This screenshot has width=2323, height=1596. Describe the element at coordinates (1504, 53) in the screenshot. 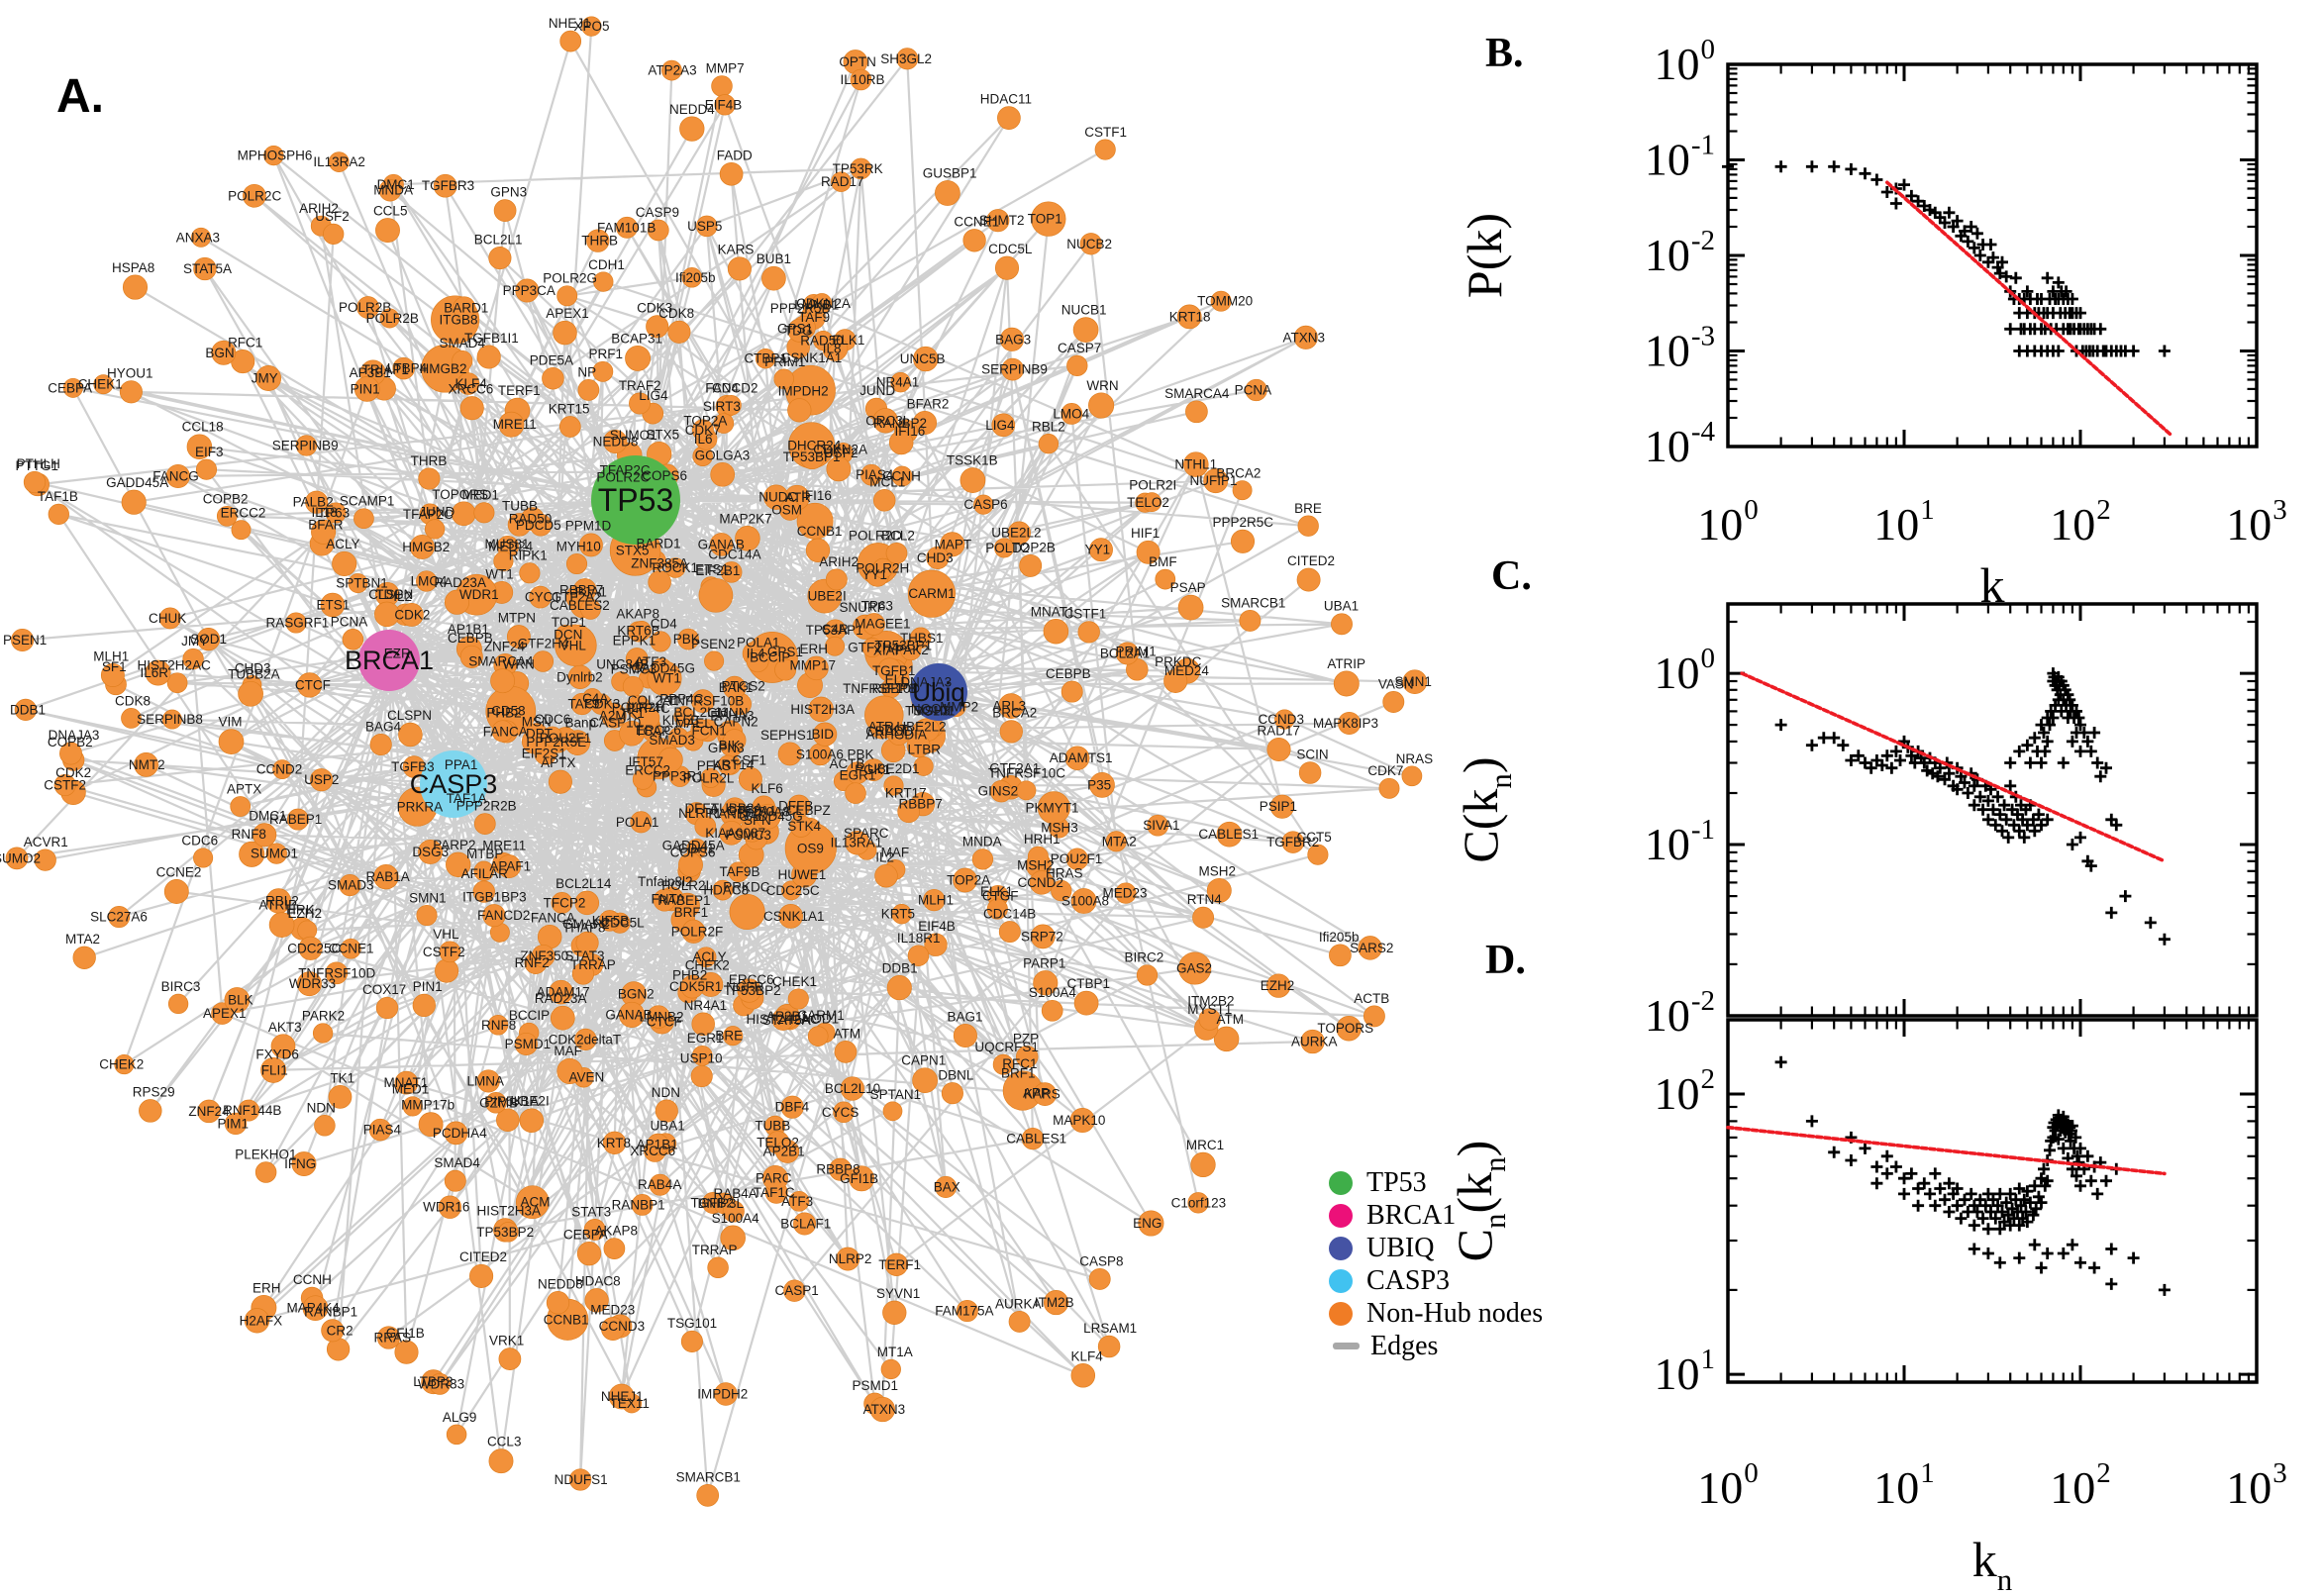

I see `panel-b-label: B.` at that location.